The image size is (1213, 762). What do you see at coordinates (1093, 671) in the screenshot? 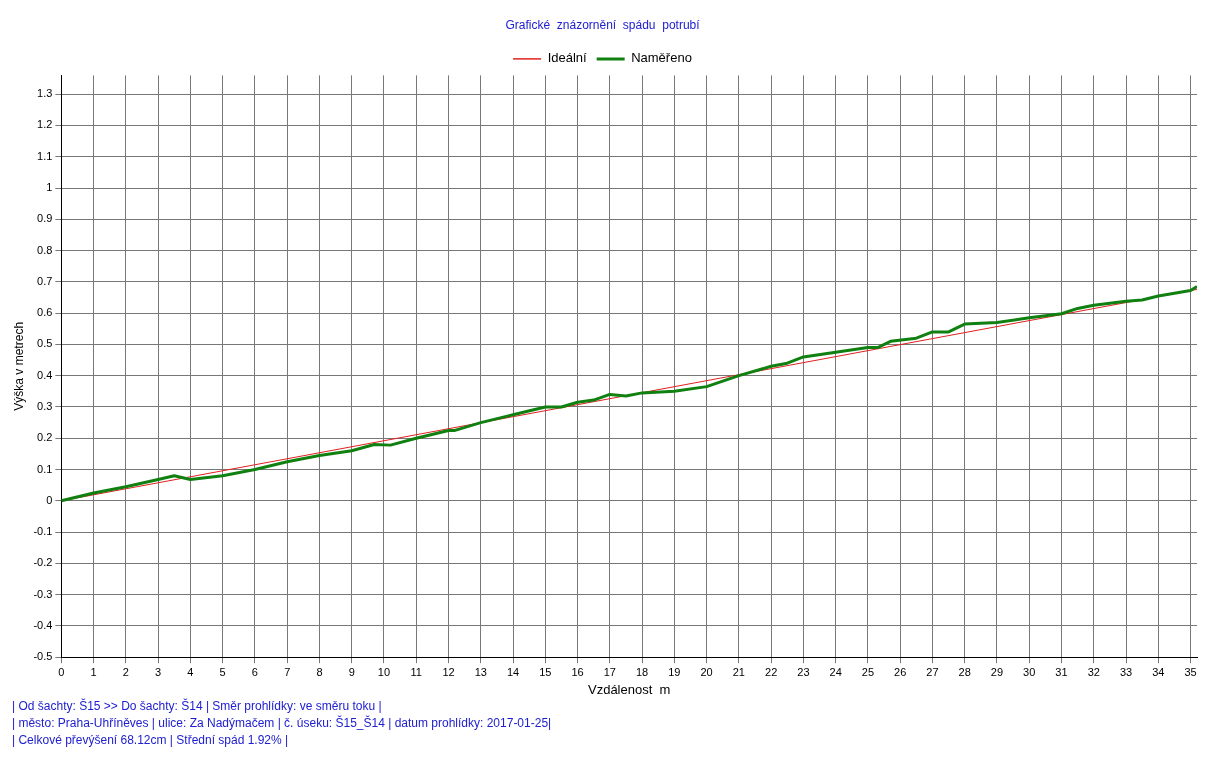
I see `x-tick-label: 32` at bounding box center [1093, 671].